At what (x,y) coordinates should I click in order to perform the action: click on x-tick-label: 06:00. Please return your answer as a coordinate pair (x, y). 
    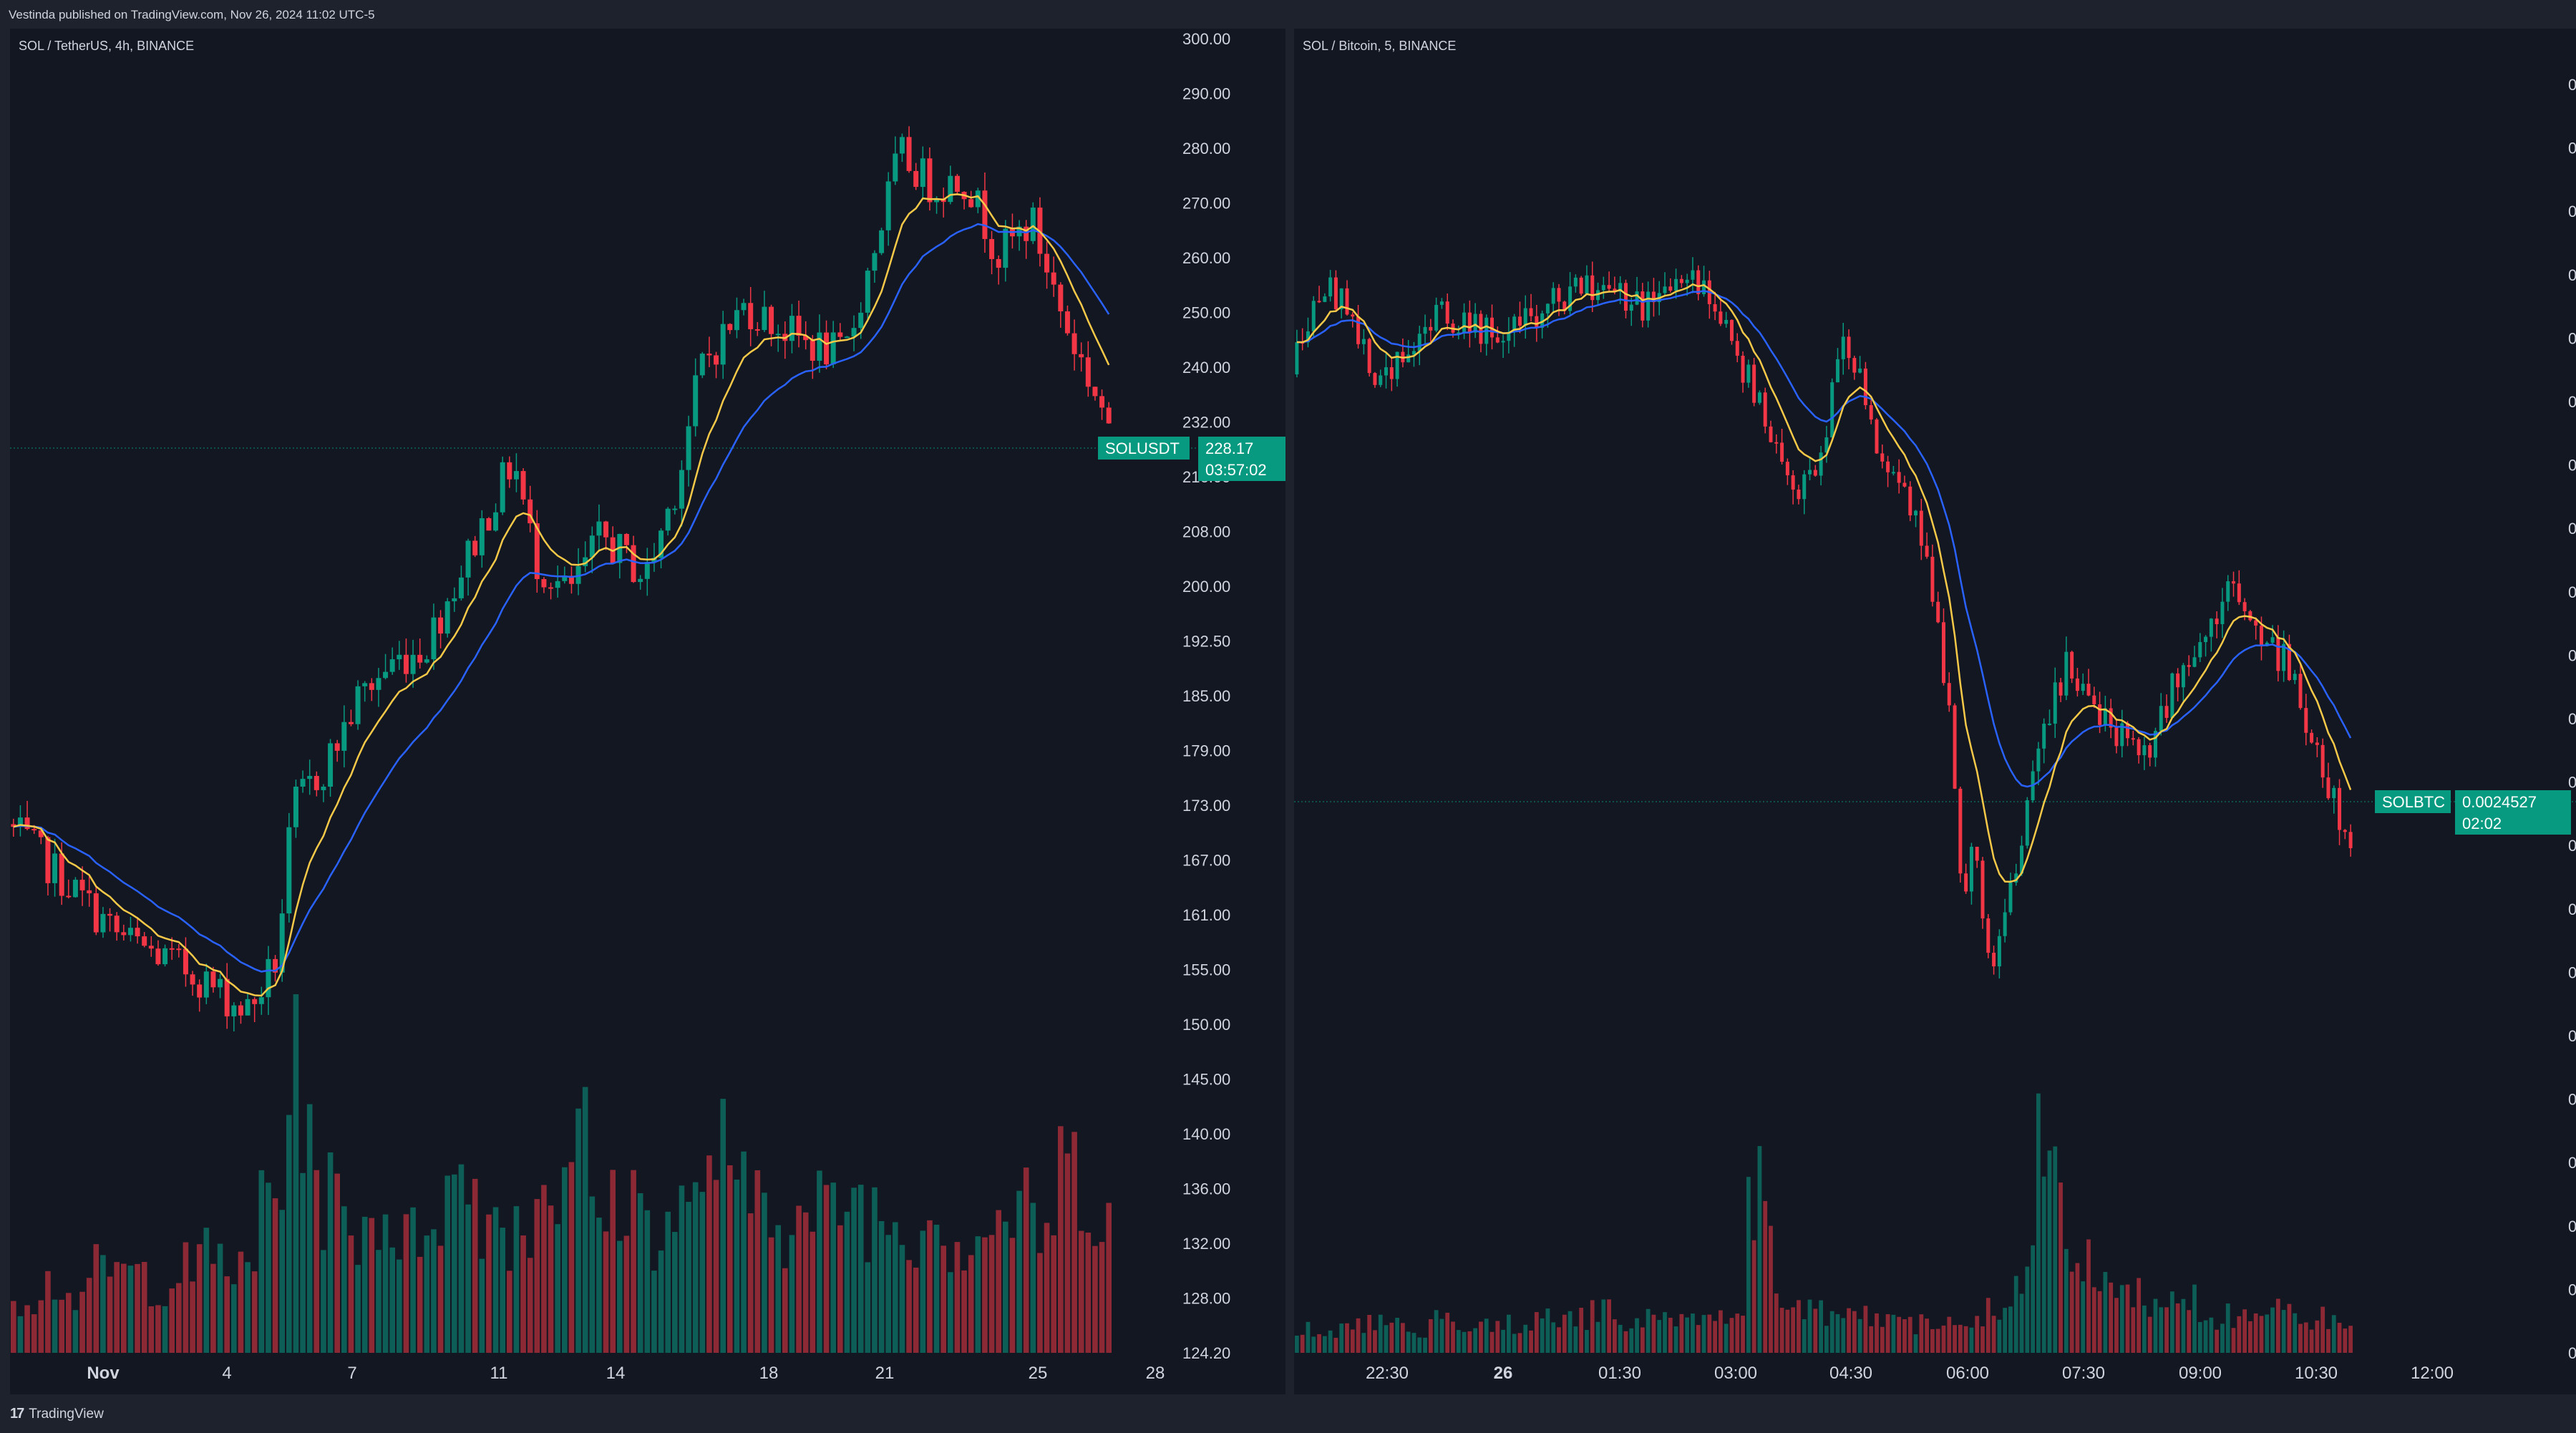
    Looking at the image, I should click on (1967, 1373).